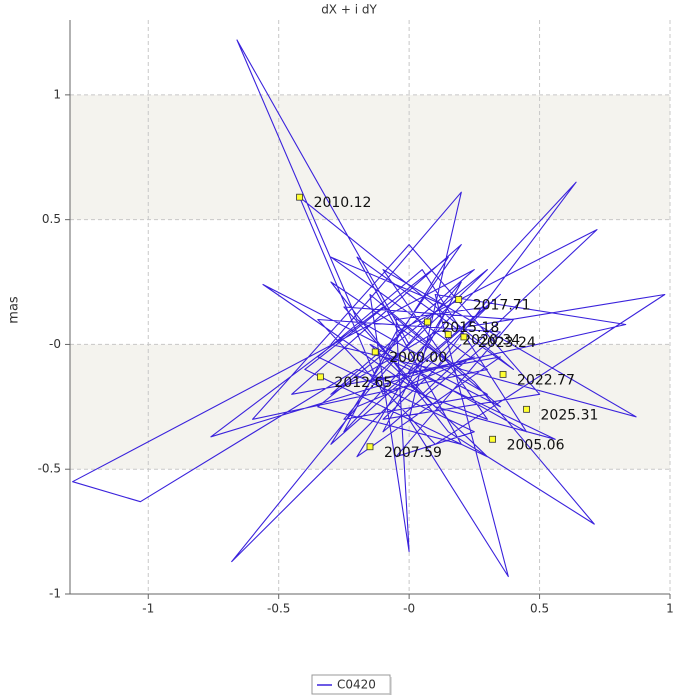  I want to click on x-tick-label: -1, so click(148, 609).